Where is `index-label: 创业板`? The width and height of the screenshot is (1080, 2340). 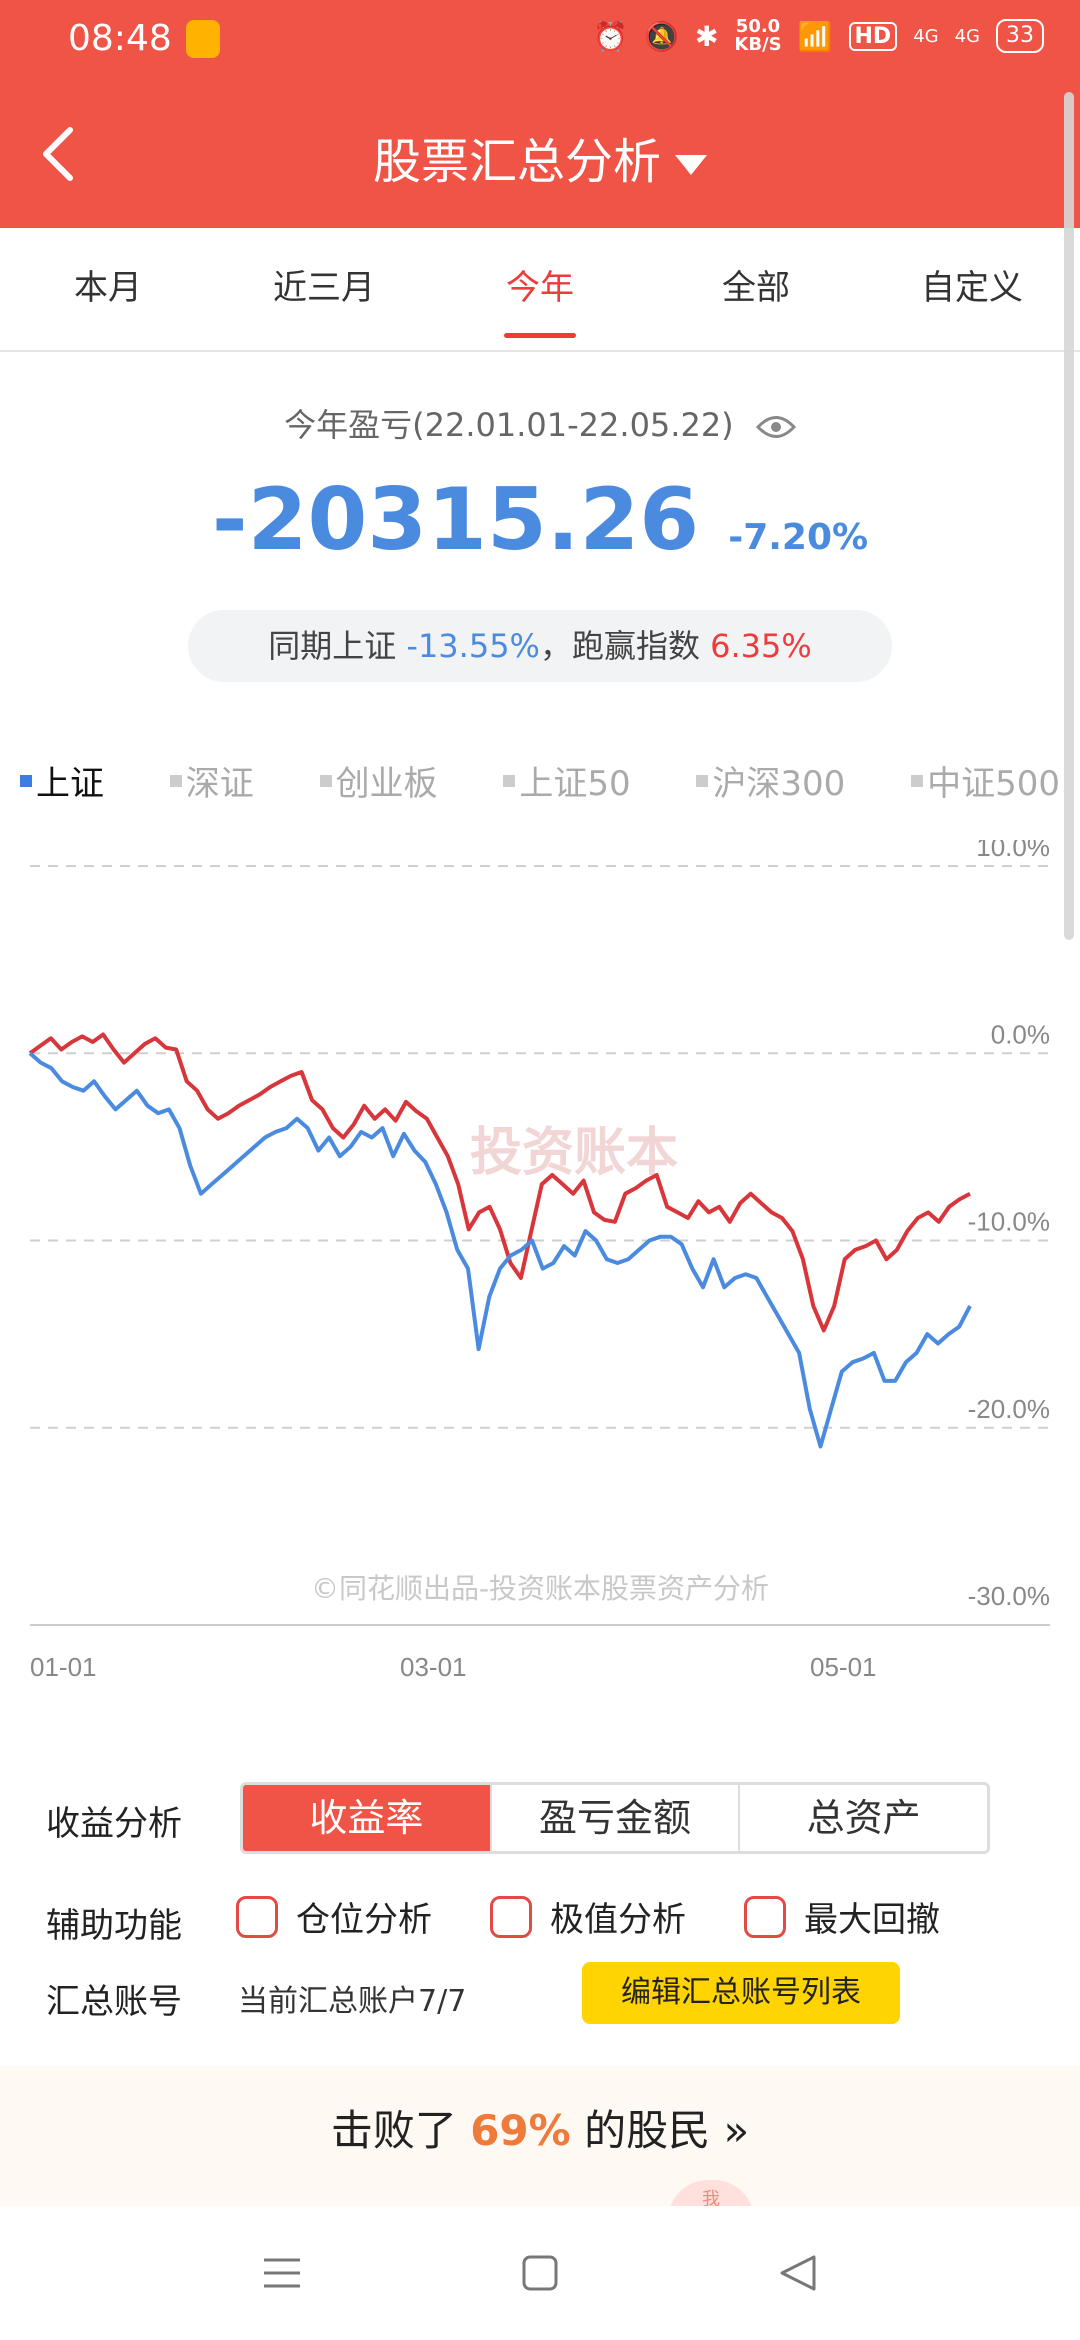 index-label: 创业板 is located at coordinates (386, 784).